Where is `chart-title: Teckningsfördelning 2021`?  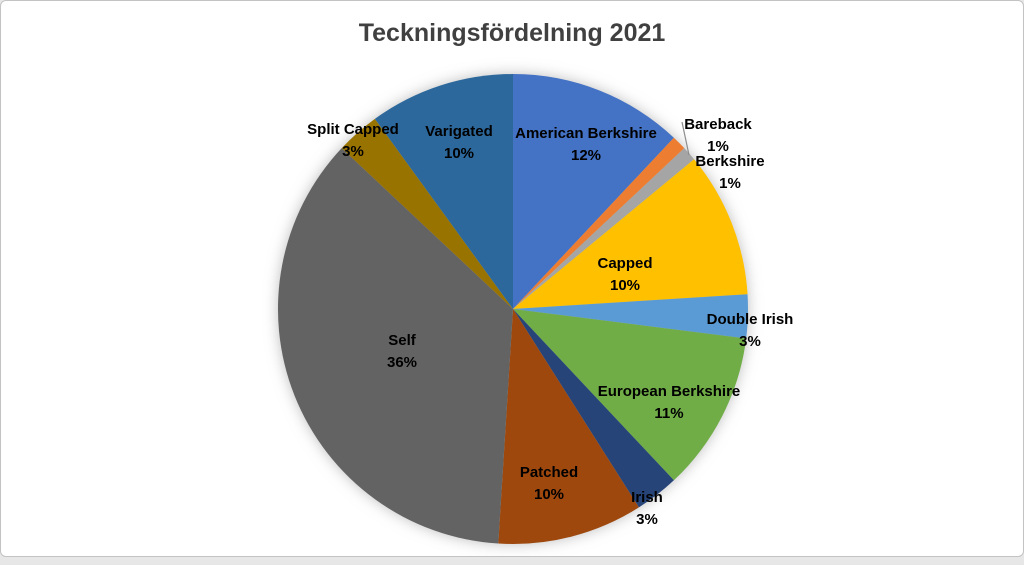
chart-title: Teckningsfördelning 2021 is located at coordinates (512, 33).